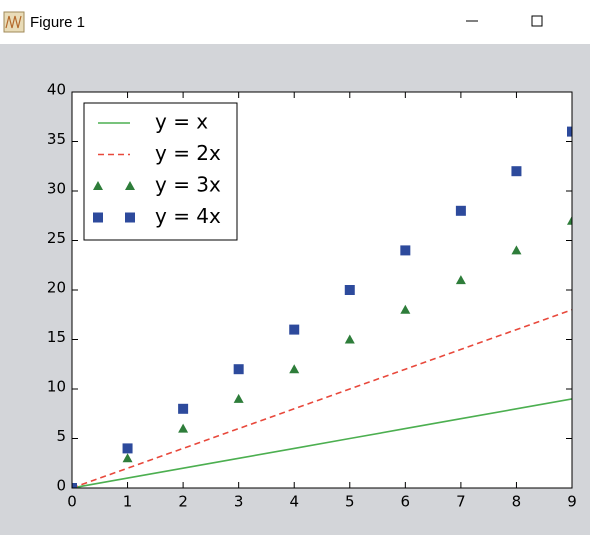  I want to click on y-tick-label: 0, so click(61, 486).